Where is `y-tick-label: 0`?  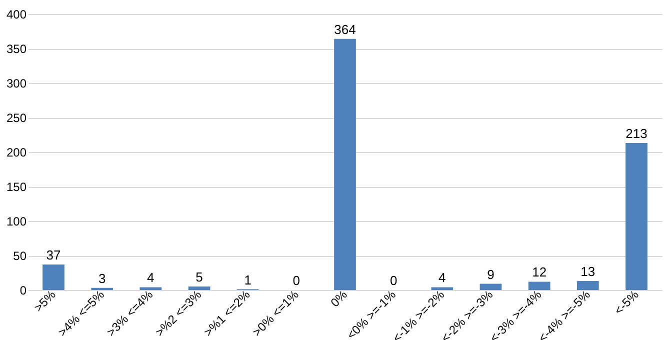
y-tick-label: 0 is located at coordinates (23, 291).